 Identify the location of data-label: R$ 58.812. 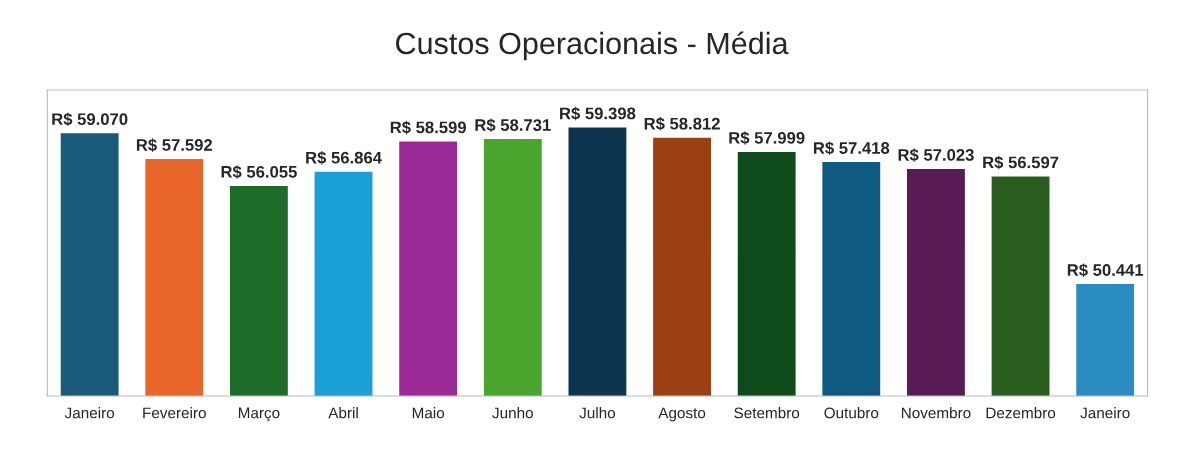
(682, 124).